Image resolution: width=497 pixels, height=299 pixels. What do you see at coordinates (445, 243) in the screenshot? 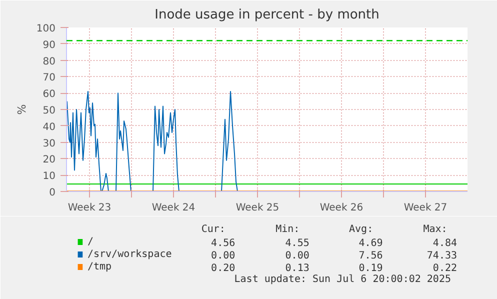
I see `text: 4.84` at bounding box center [445, 243].